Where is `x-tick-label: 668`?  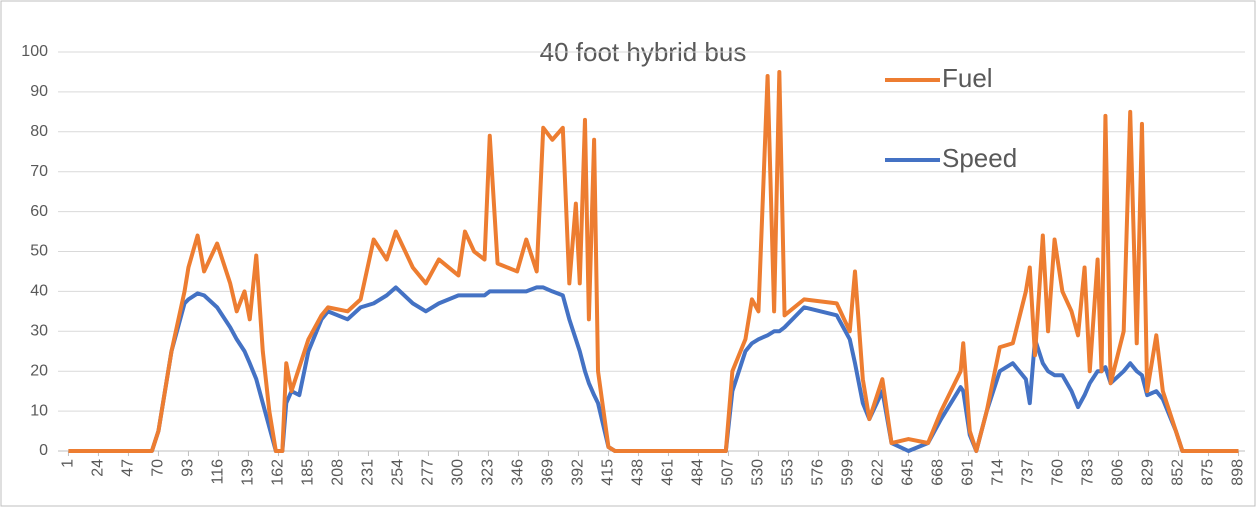 x-tick-label: 668 is located at coordinates (938, 472).